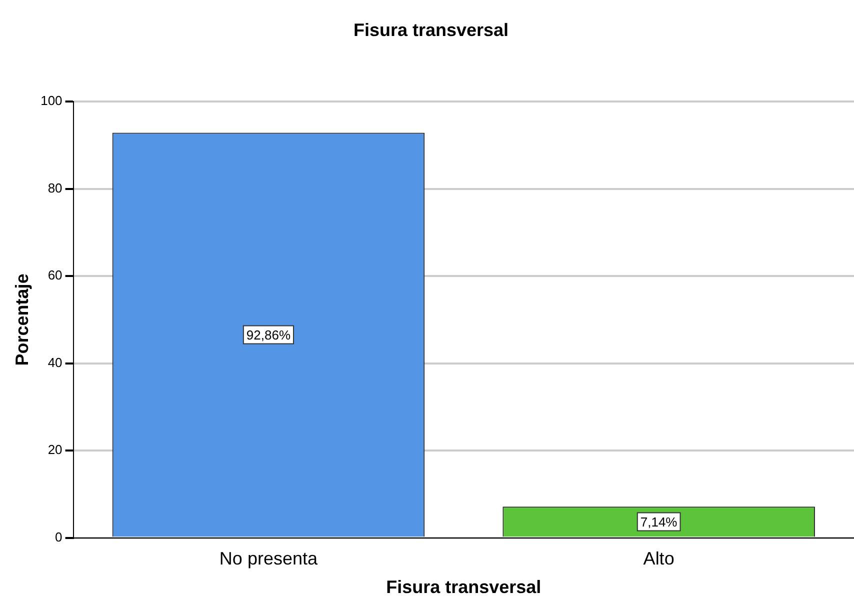  I want to click on y-tick-label: 0, so click(58, 536).